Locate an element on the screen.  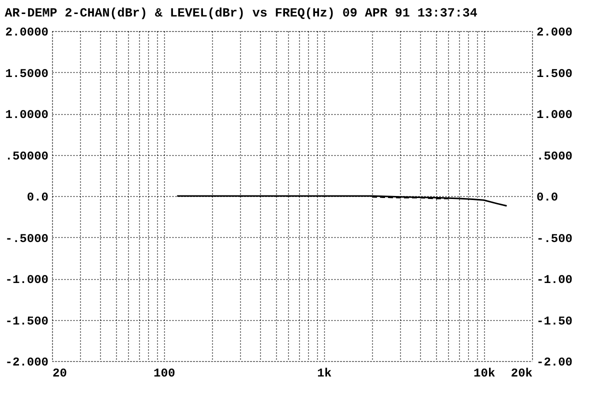
y-tick-label: 1.5000 is located at coordinates (26, 73).